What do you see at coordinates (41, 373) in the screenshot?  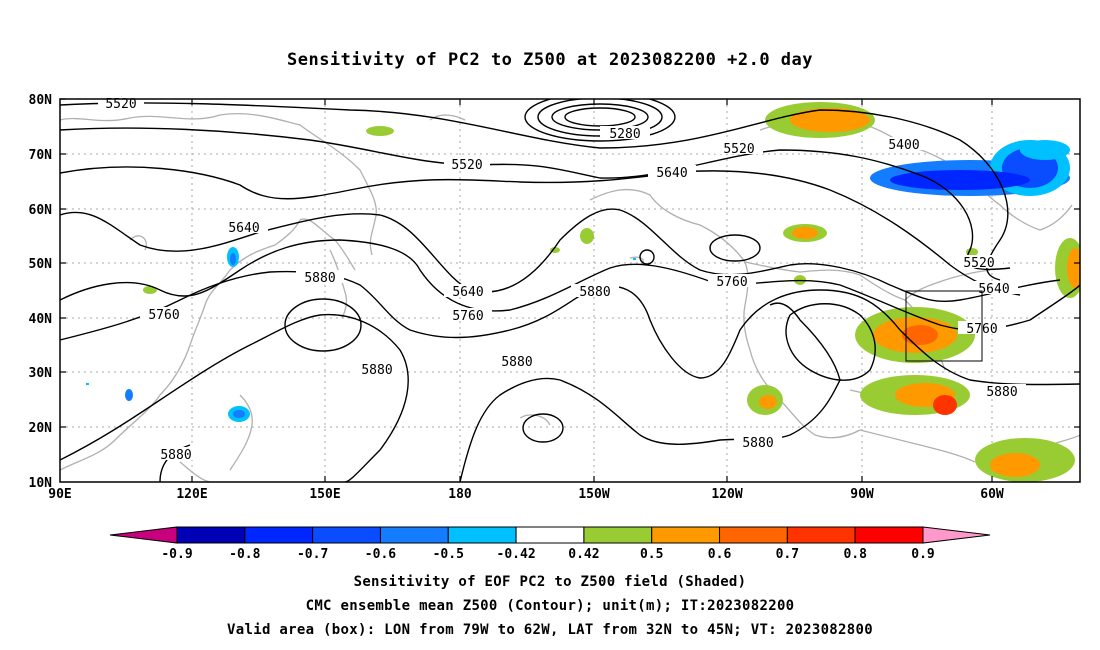 I see `lat-label-30n: 30N` at bounding box center [41, 373].